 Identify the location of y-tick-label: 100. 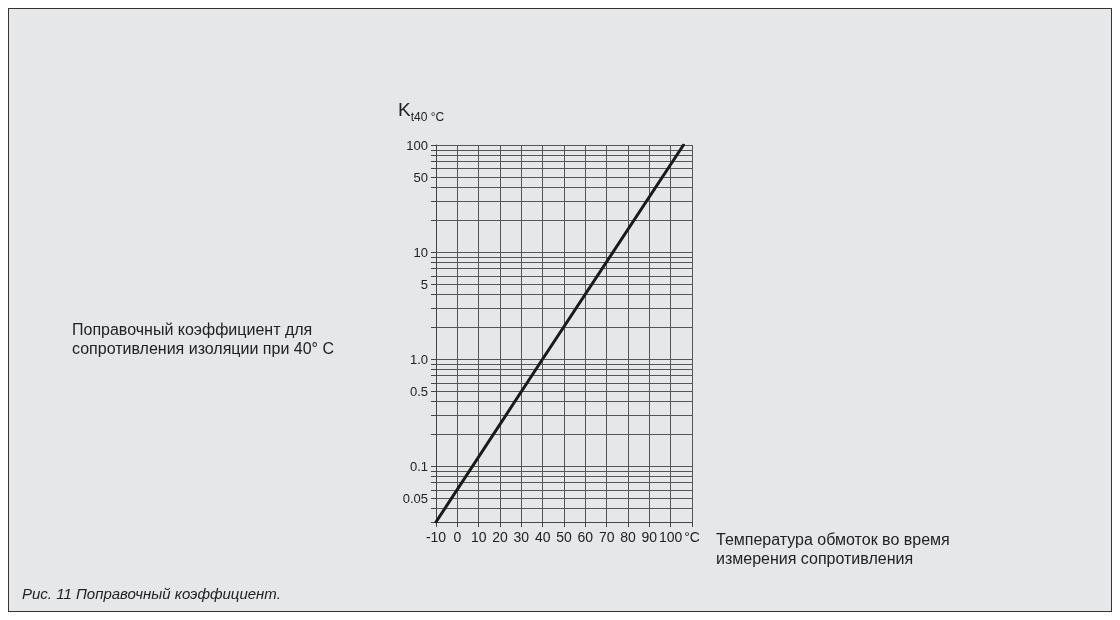
(417, 145).